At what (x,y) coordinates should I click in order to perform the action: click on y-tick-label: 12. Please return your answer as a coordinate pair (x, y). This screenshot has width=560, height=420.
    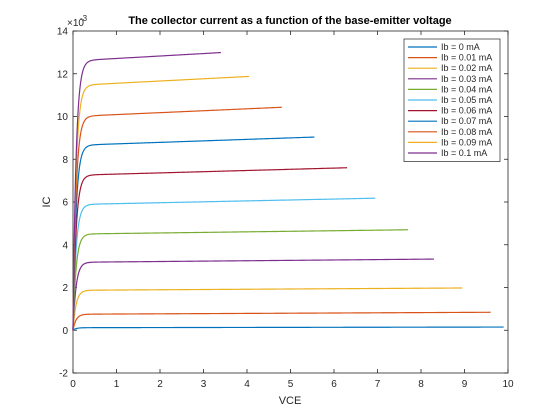
    Looking at the image, I should click on (63, 74).